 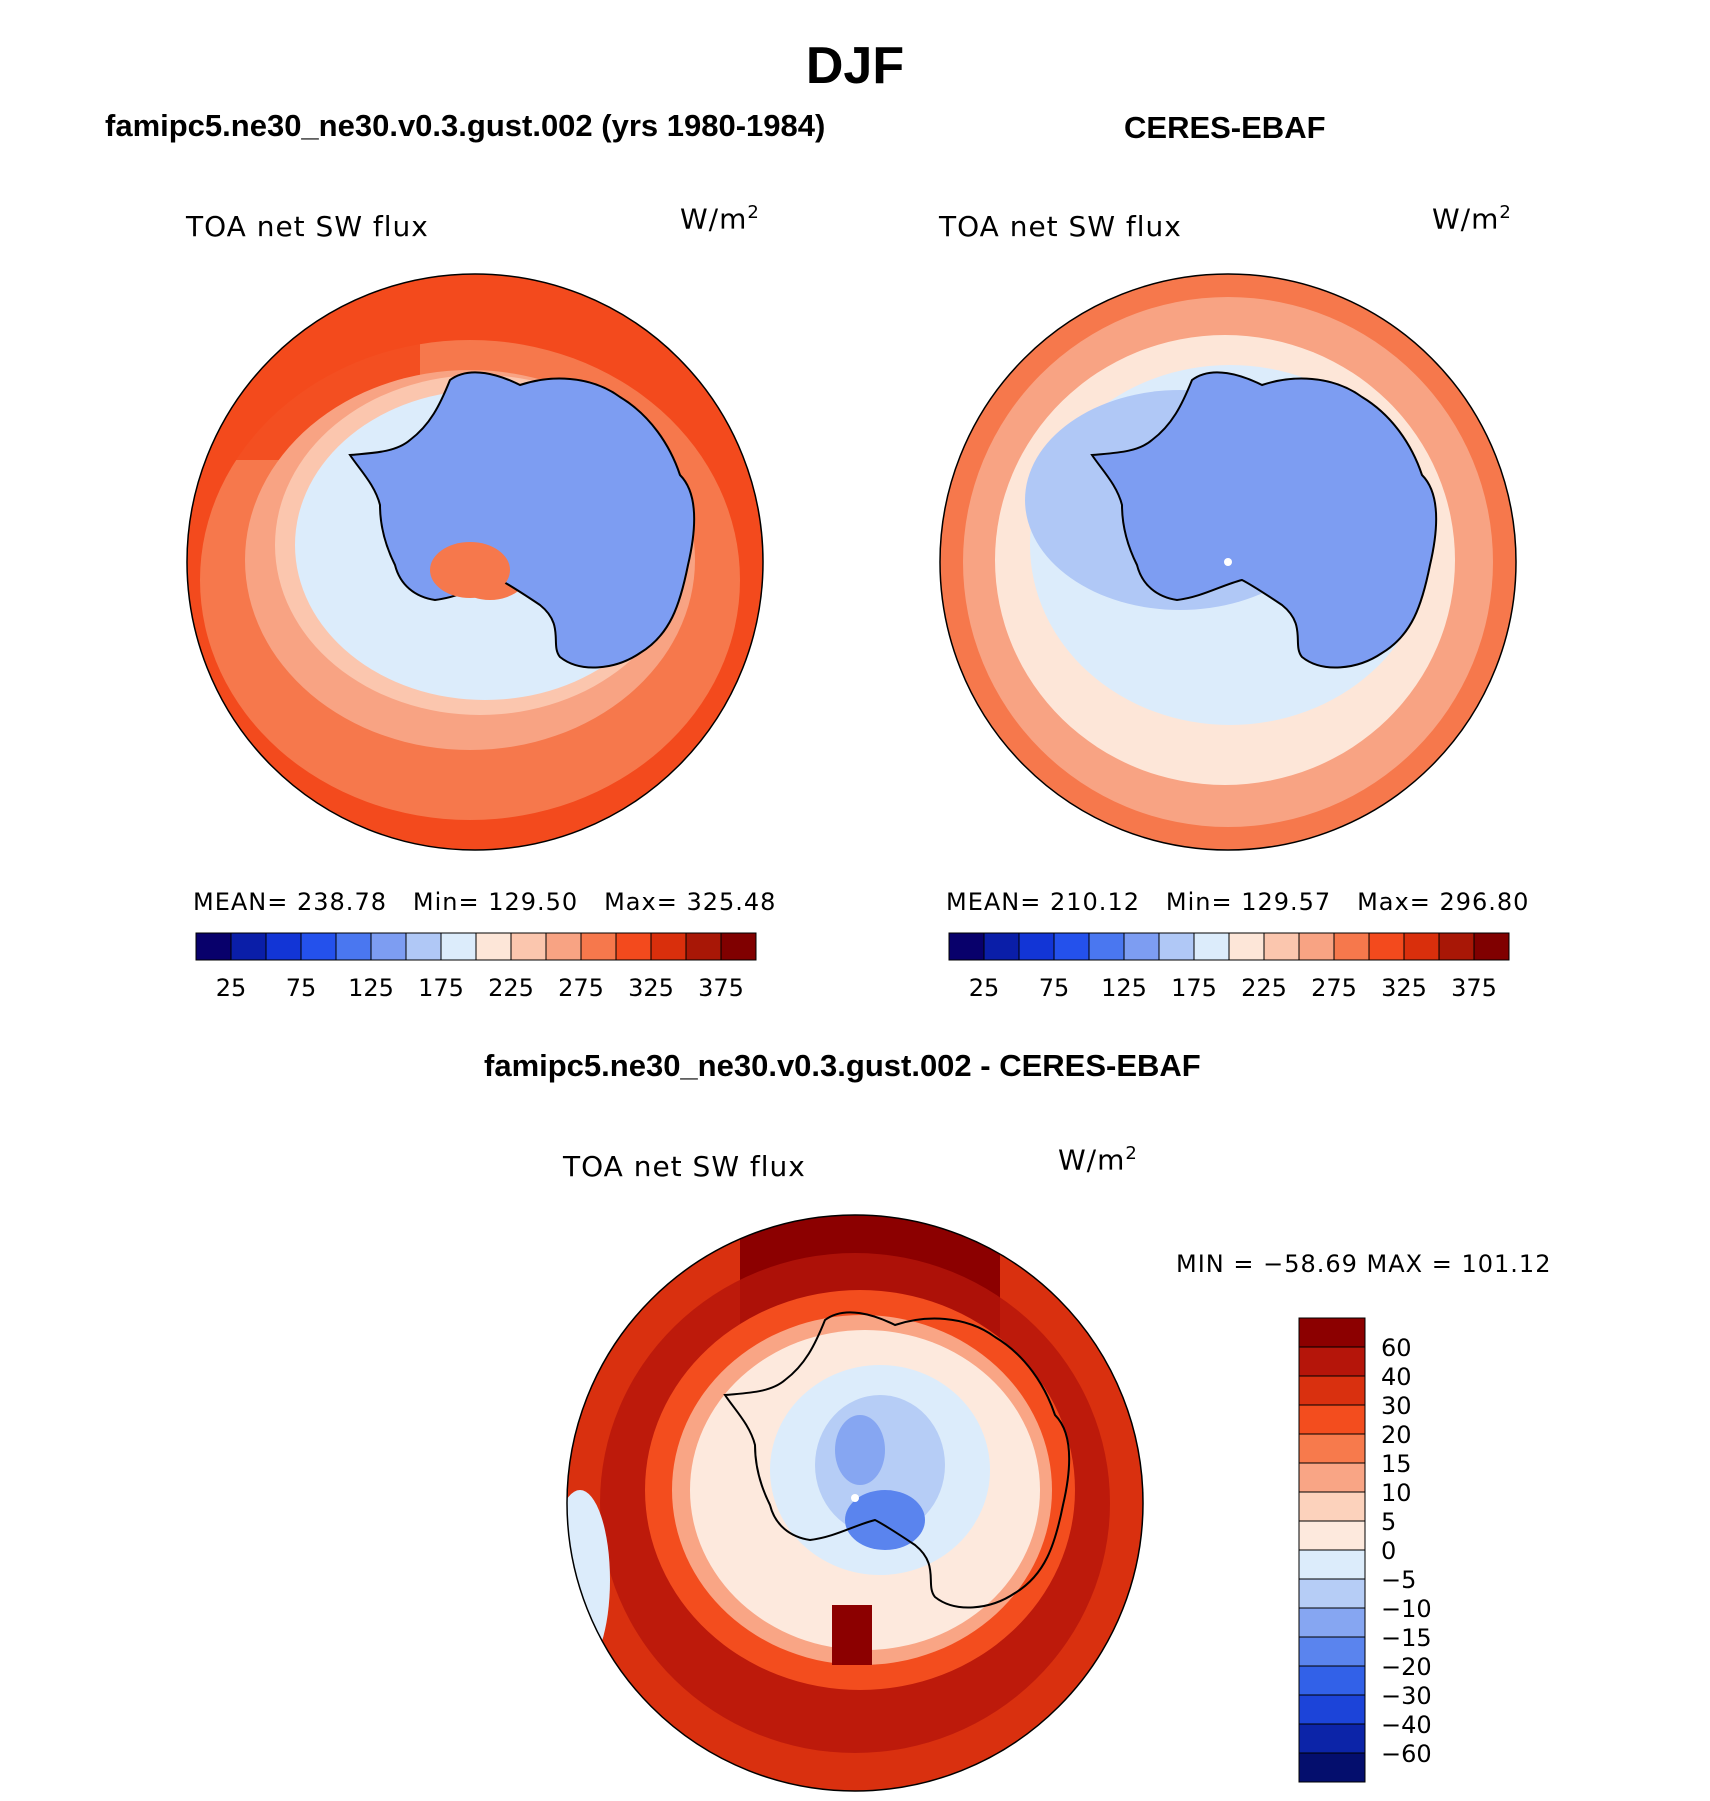 I want to click on obs-colorbar-tick-label: 125, so click(x=1124, y=988).